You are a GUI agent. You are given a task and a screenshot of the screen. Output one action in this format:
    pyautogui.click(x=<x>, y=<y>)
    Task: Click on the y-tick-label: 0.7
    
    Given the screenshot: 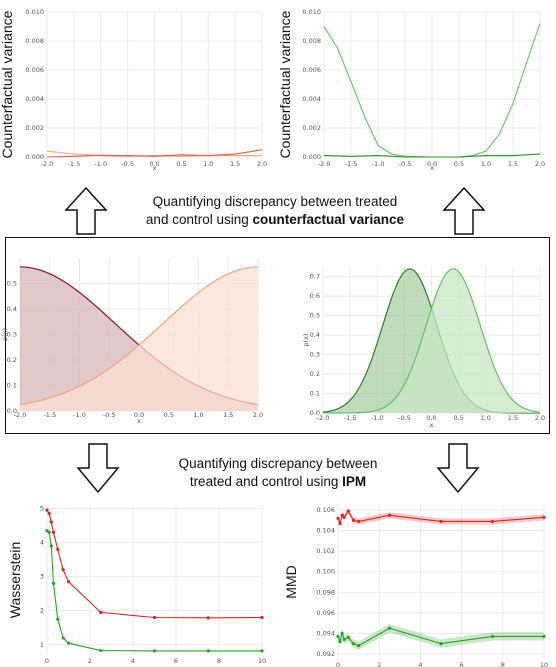 What is the action you would take?
    pyautogui.click(x=315, y=277)
    